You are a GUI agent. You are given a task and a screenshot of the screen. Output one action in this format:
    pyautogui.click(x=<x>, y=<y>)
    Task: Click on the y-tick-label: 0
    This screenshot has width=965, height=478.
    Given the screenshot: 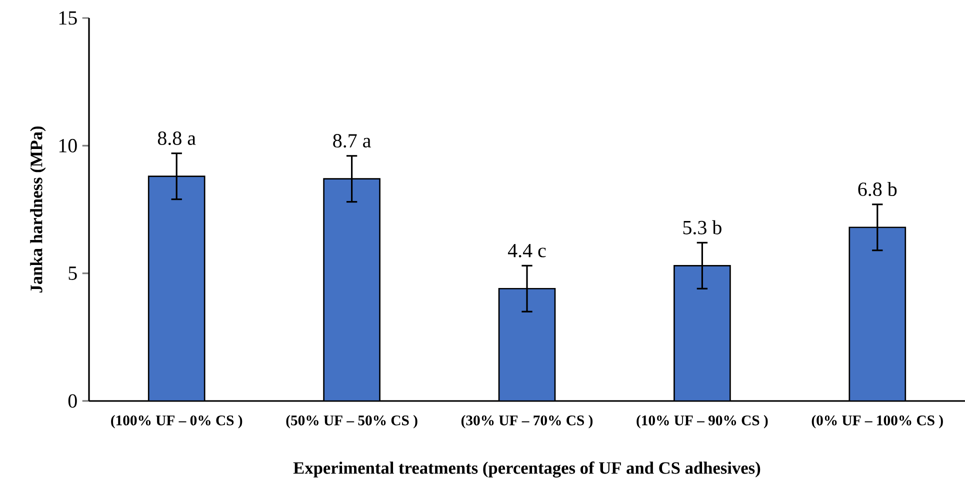 What is the action you would take?
    pyautogui.click(x=72, y=401)
    